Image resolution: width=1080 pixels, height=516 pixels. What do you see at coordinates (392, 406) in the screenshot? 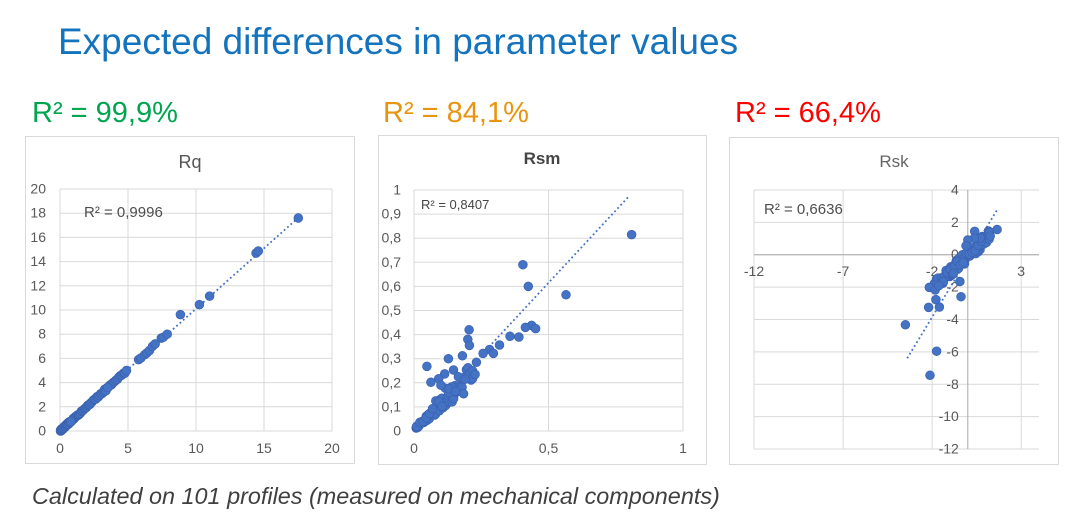
I see `svg-text: 0,1` at bounding box center [392, 406].